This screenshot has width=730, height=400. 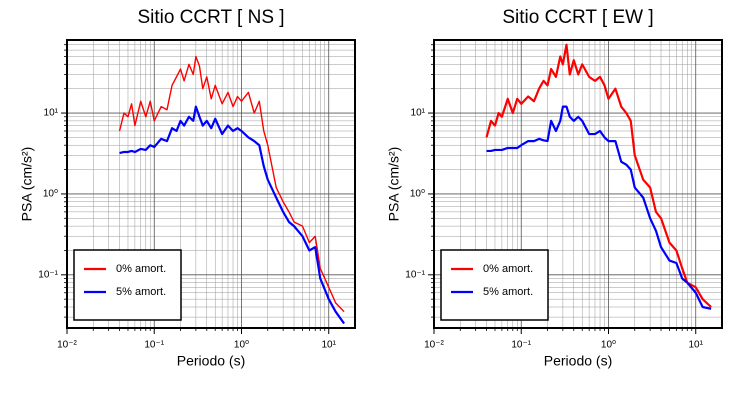 What do you see at coordinates (210, 17) in the screenshot?
I see `chart-title: Sitio CCRT [ NS ]` at bounding box center [210, 17].